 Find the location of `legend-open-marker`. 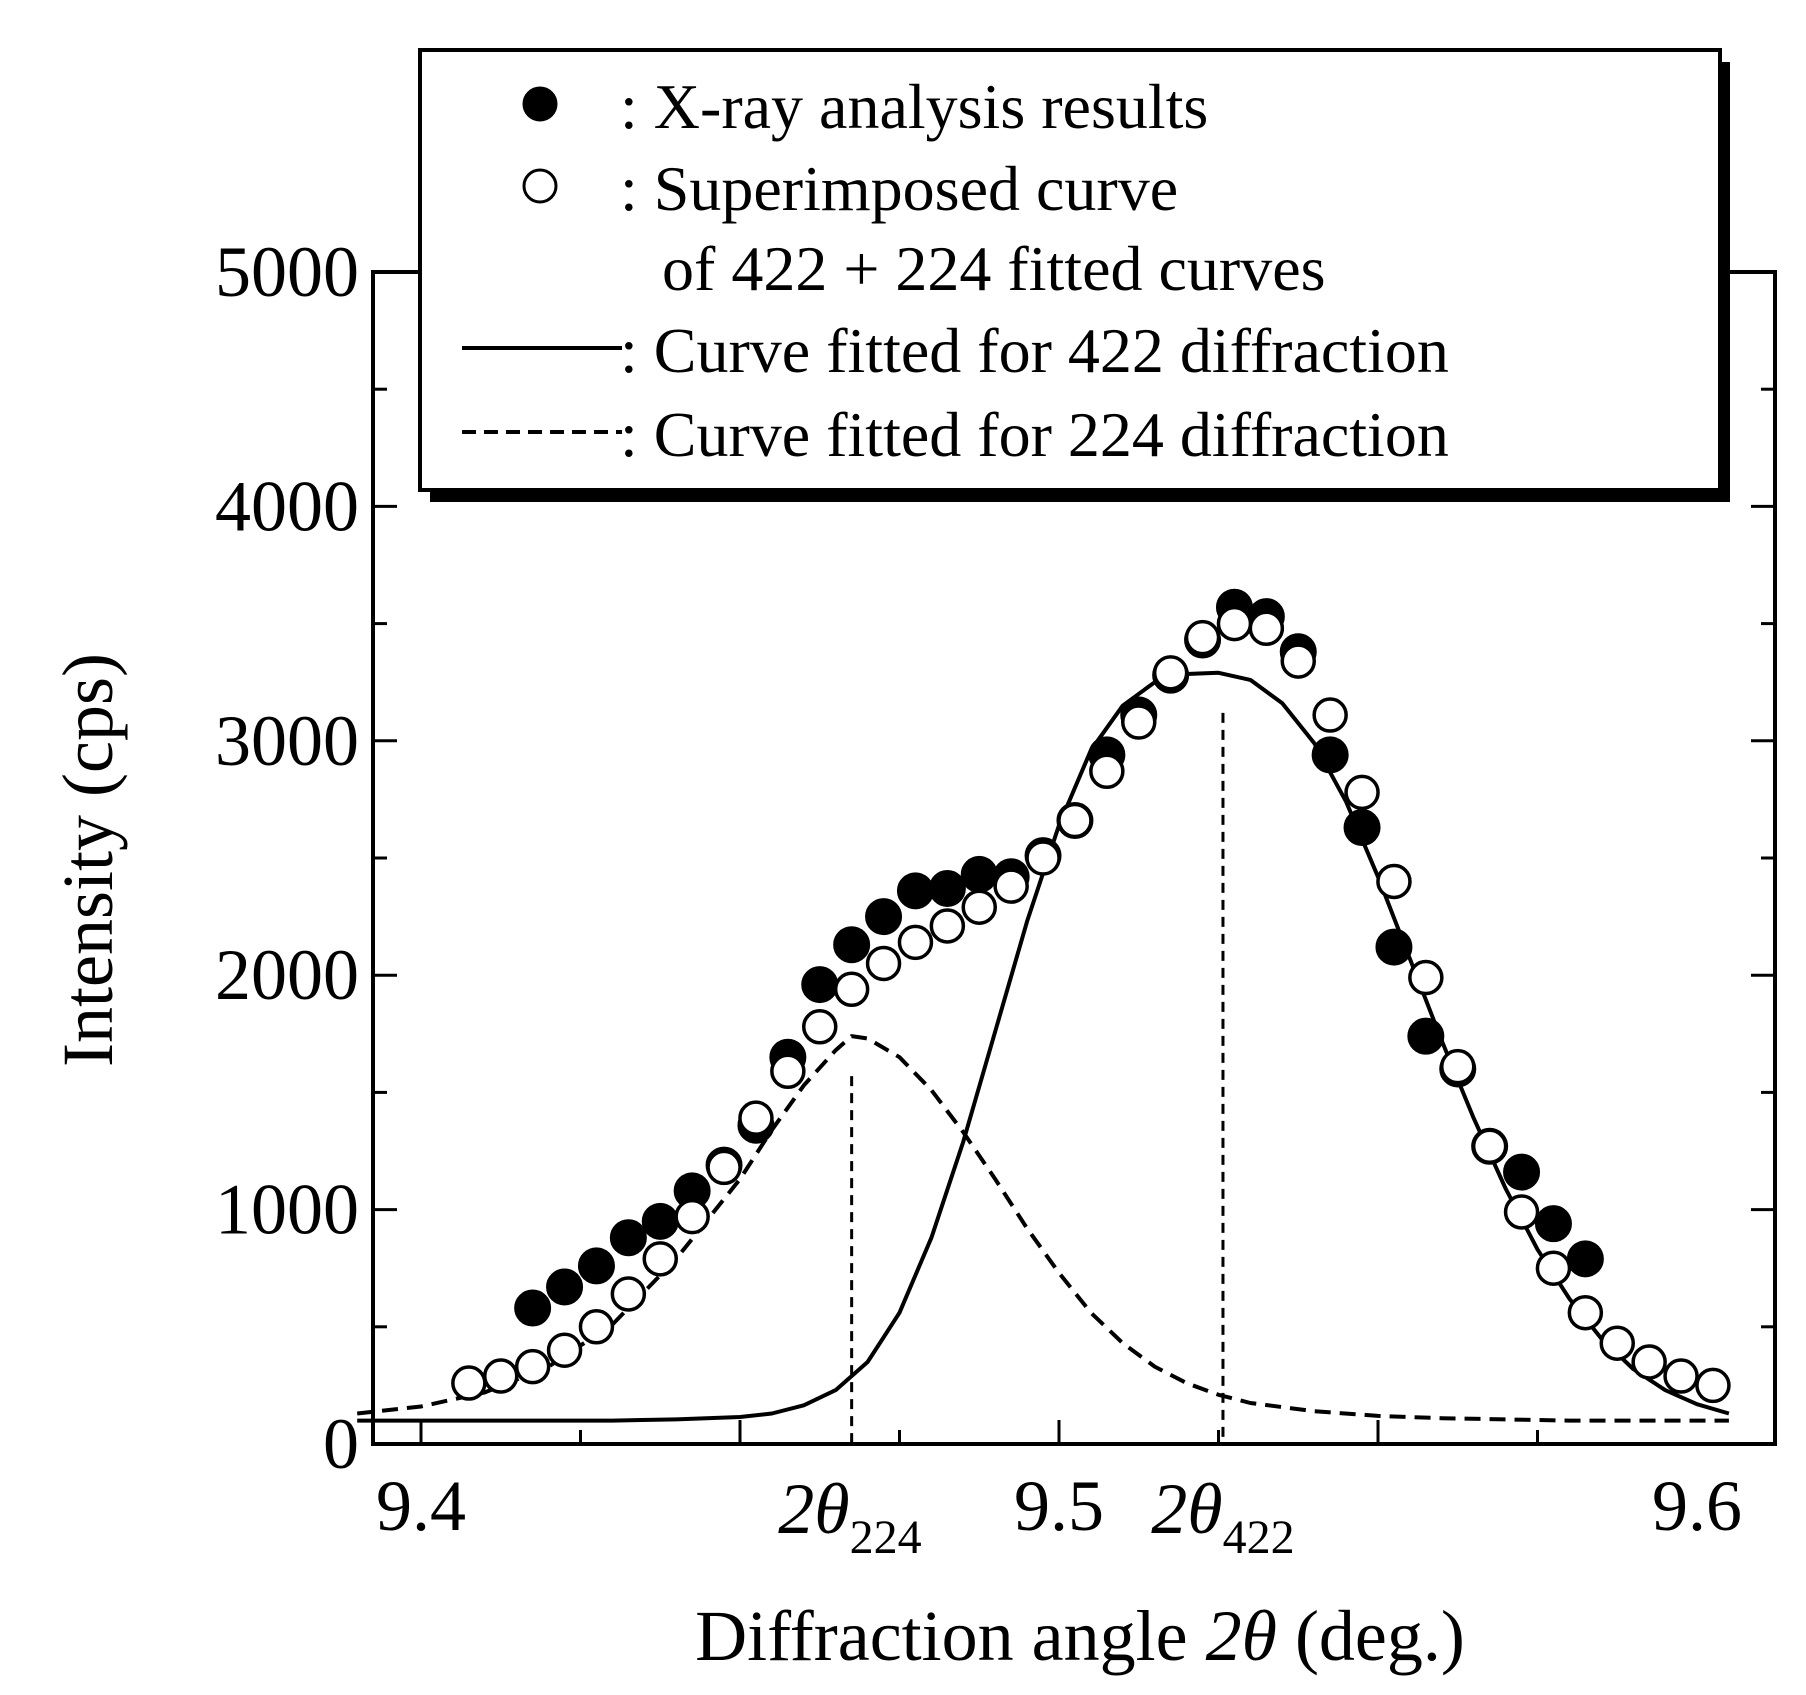

legend-open-marker is located at coordinates (540, 186).